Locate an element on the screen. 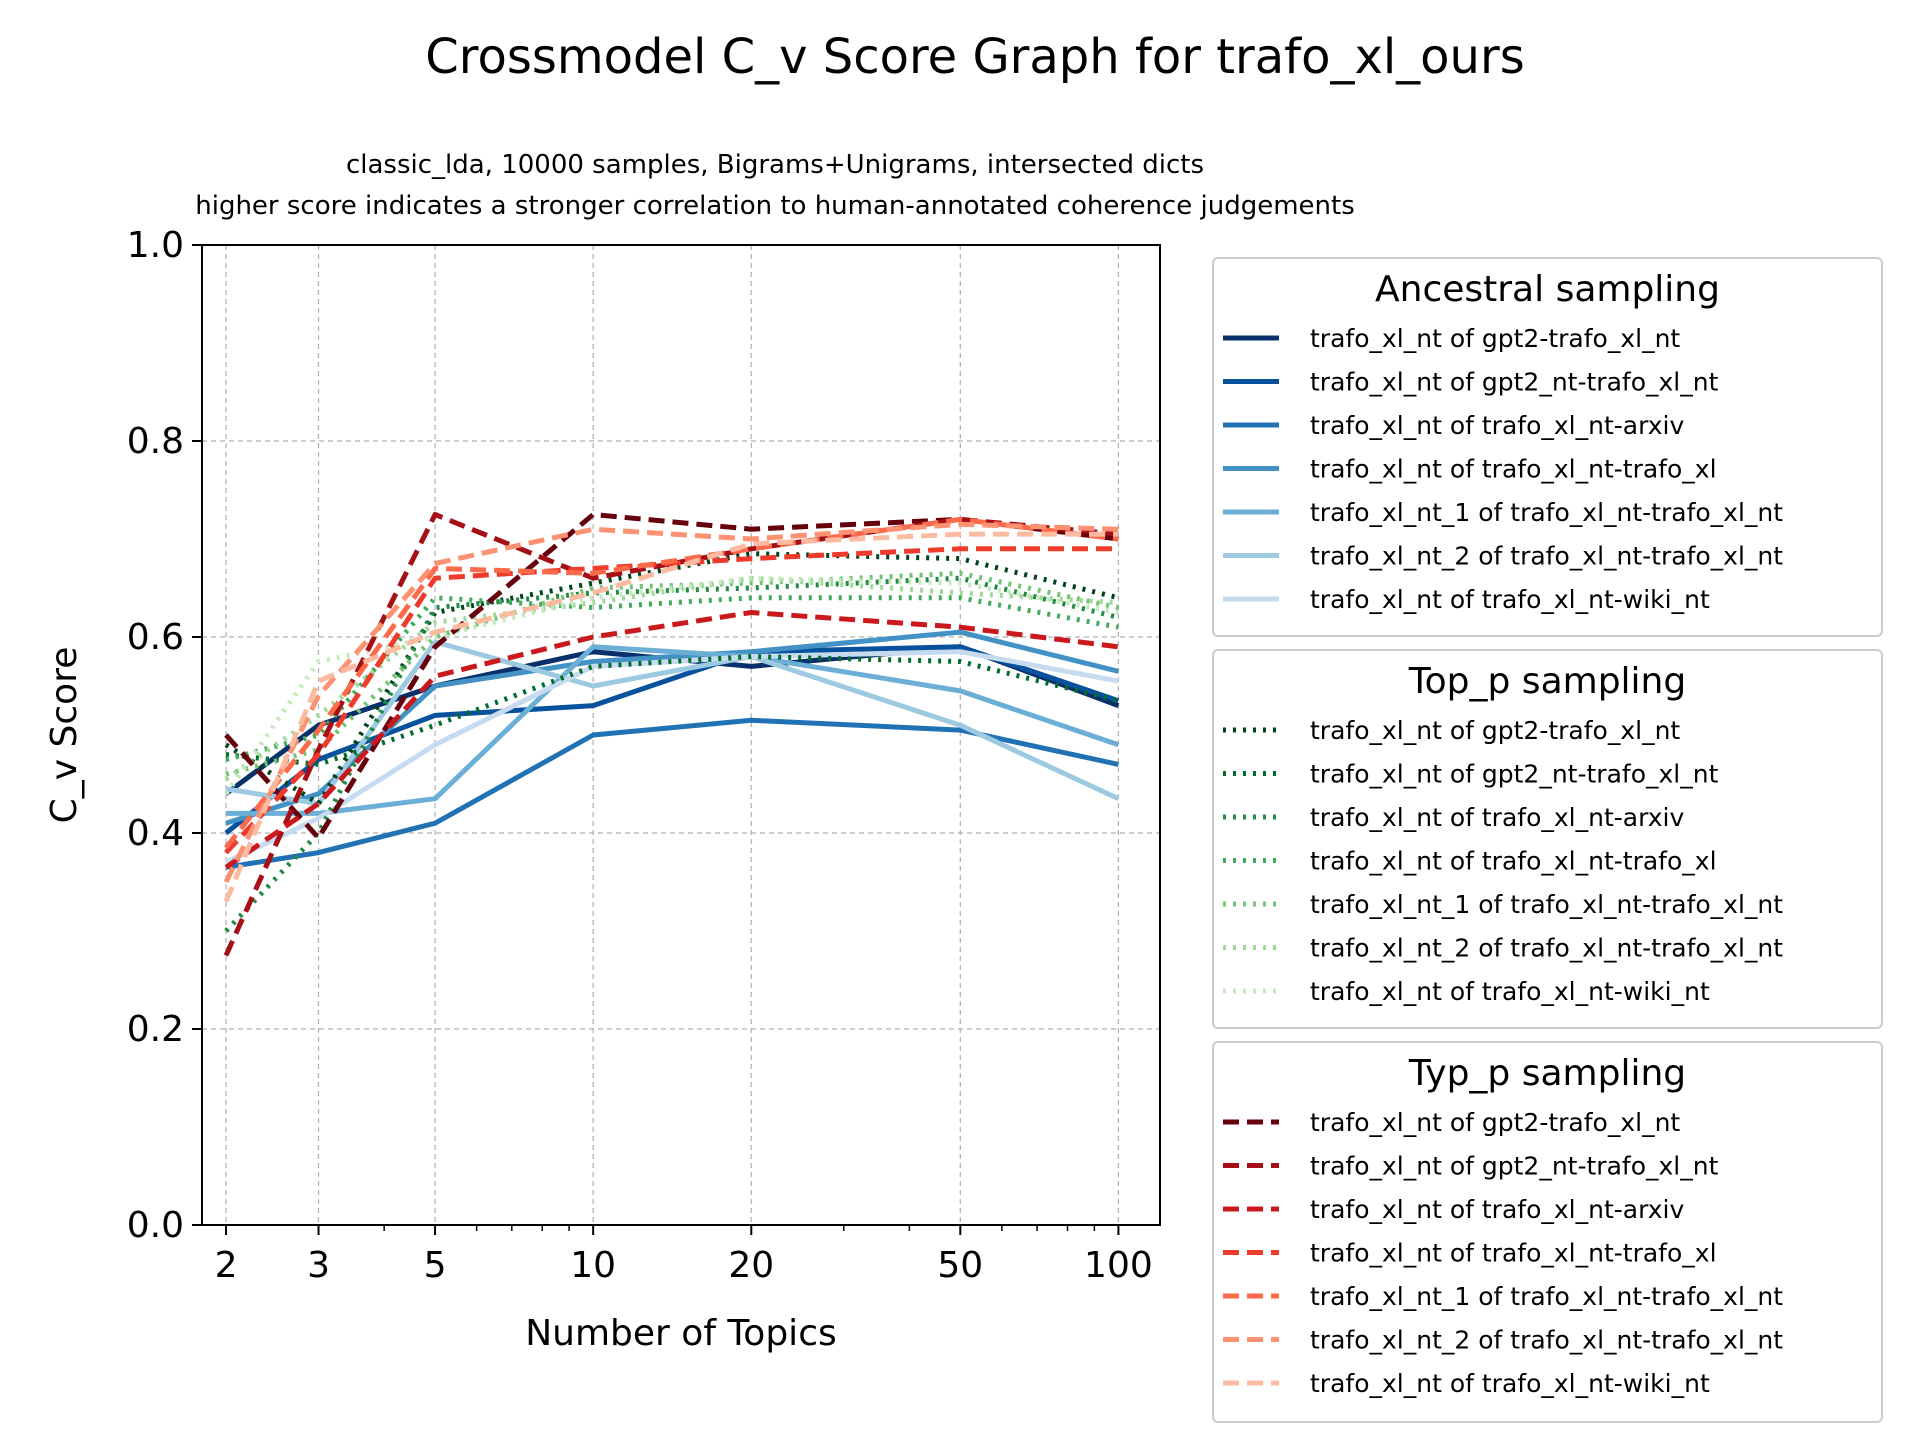  x-tick-label: 10 is located at coordinates (593, 1265).